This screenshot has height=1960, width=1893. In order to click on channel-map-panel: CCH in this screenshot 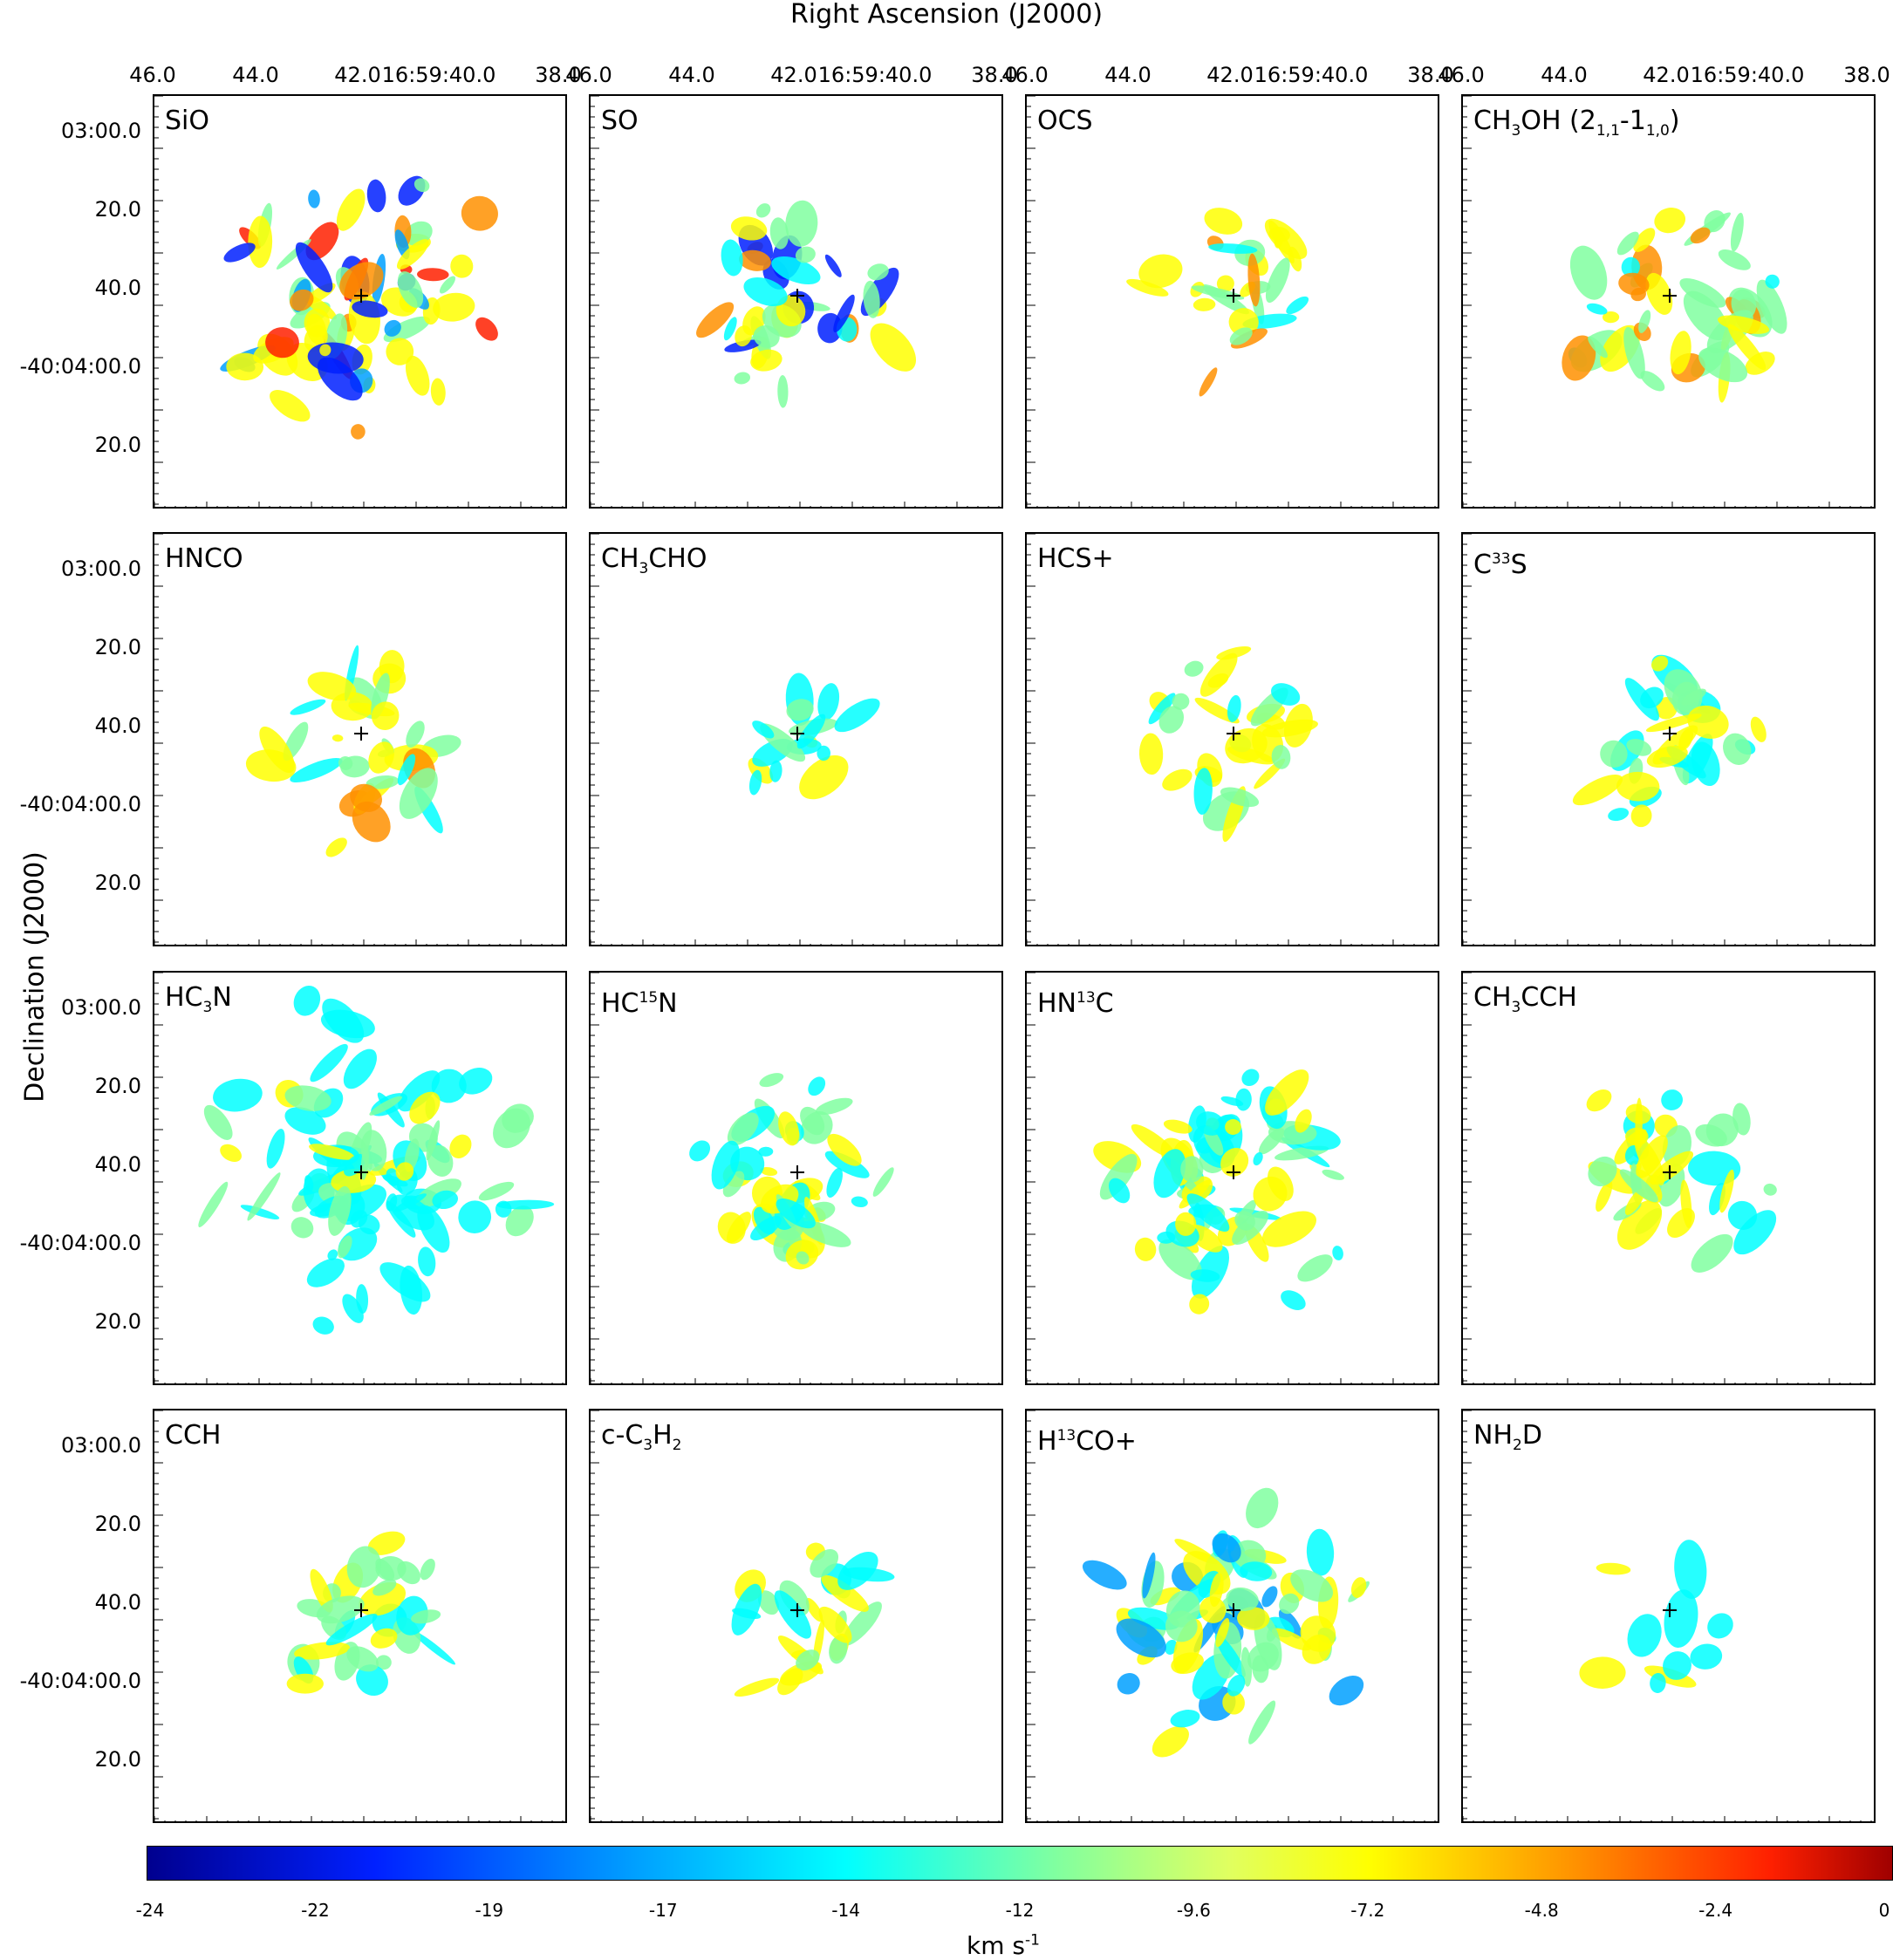, I will do `click(360, 1616)`.